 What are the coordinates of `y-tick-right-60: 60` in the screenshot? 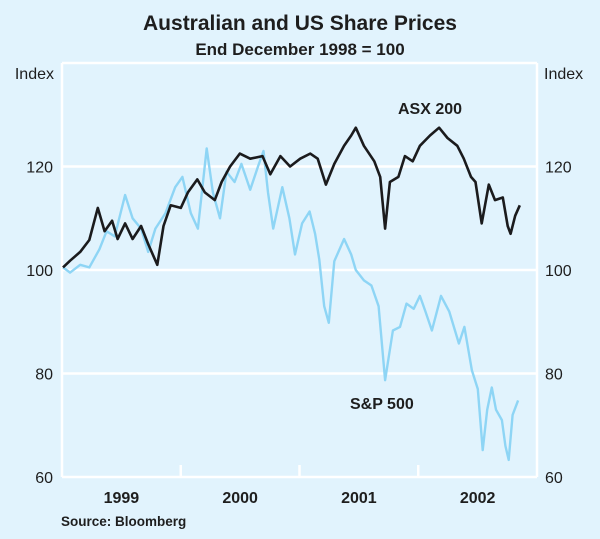 It's located at (554, 478).